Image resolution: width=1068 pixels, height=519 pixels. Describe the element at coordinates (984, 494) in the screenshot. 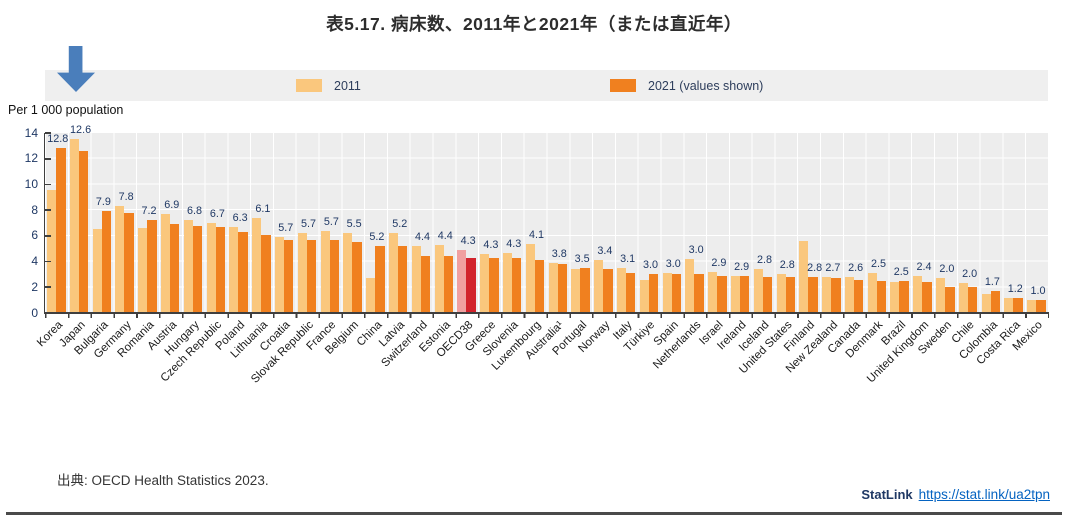

I see `statlink-url: https://stat.link/ua2tpn` at that location.